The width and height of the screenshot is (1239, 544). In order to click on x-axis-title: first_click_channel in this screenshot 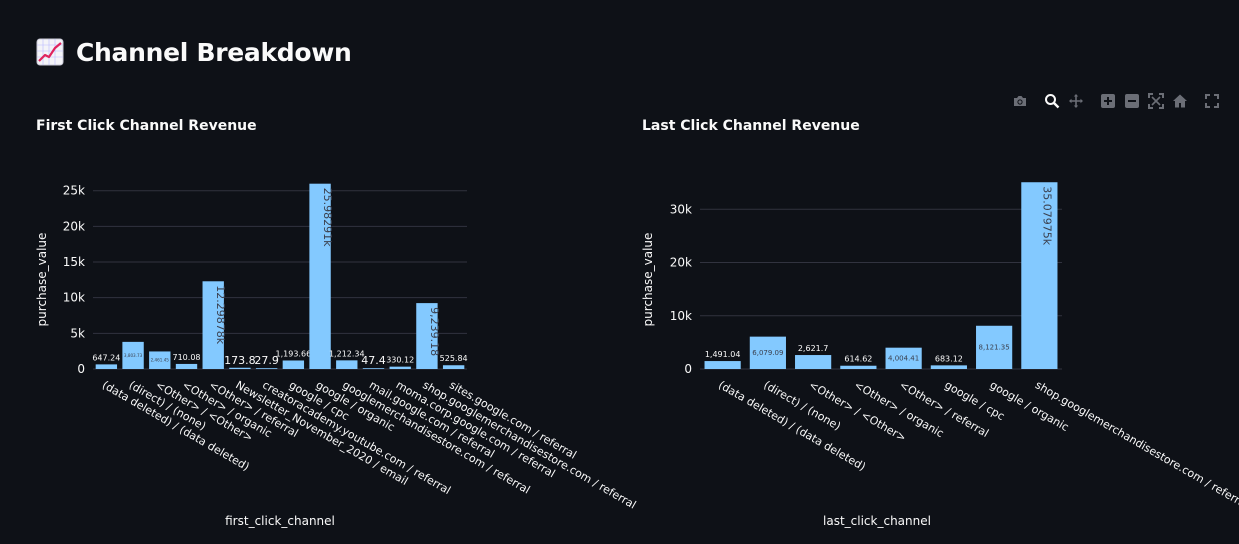, I will do `click(280, 521)`.